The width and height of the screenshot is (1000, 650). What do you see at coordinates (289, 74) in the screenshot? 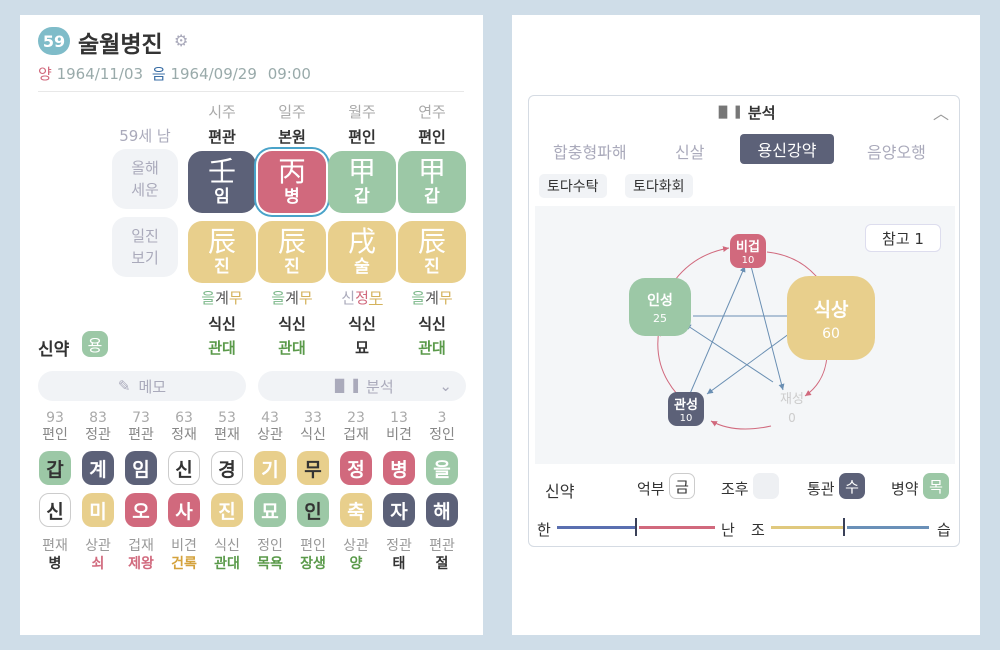
I see `birth-time: 09:00` at bounding box center [289, 74].